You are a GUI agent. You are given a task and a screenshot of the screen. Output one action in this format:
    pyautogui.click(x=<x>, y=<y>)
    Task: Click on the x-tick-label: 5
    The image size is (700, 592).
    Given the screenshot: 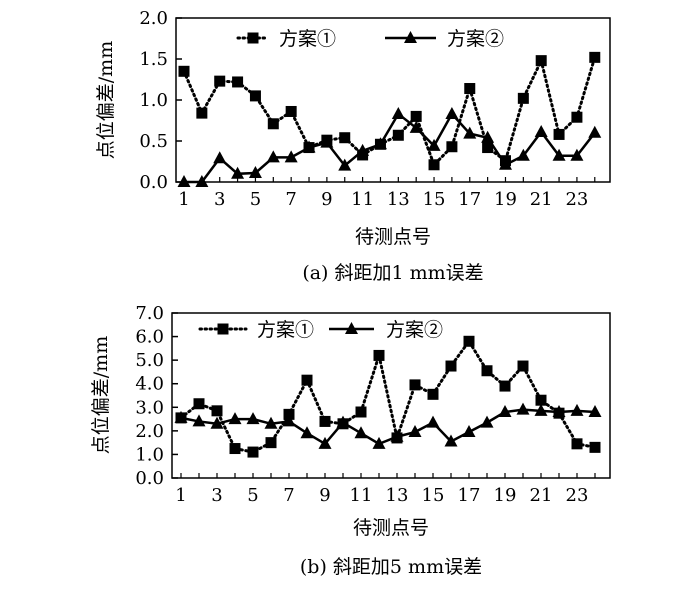 What is the action you would take?
    pyautogui.click(x=252, y=495)
    